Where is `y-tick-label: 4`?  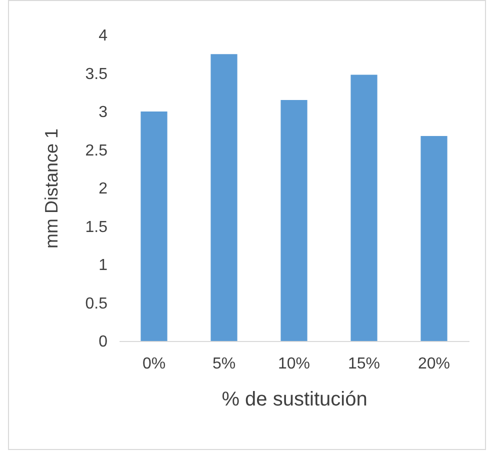
y-tick-label: 4 is located at coordinates (103, 36).